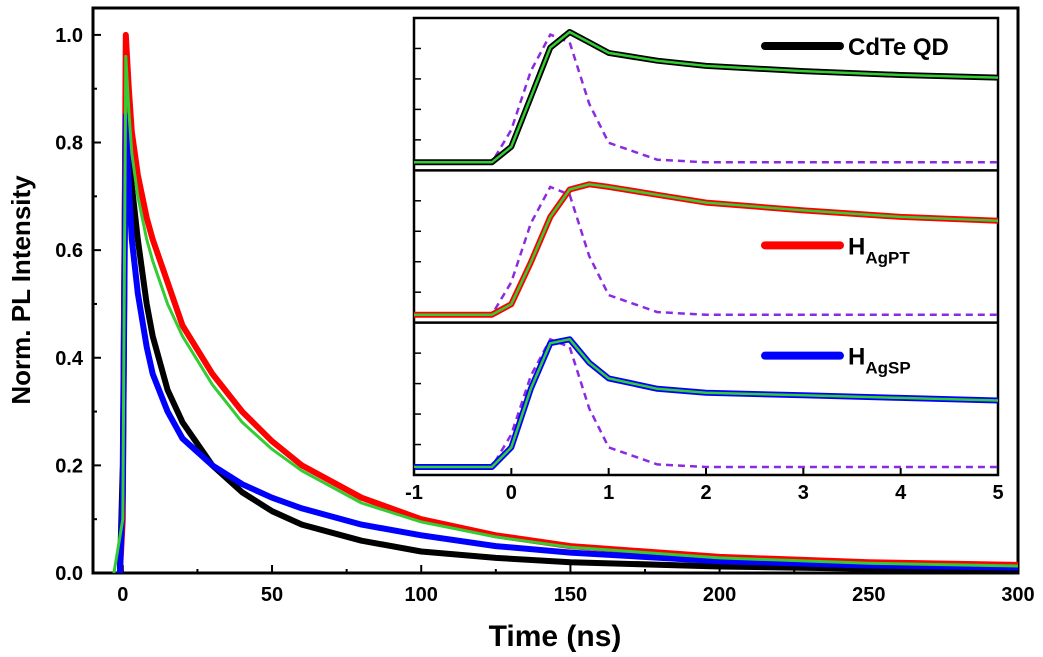 This screenshot has height=657, width=1043. What do you see at coordinates (887, 257) in the screenshot?
I see `inset-legend-subscript: AgPT` at bounding box center [887, 257].